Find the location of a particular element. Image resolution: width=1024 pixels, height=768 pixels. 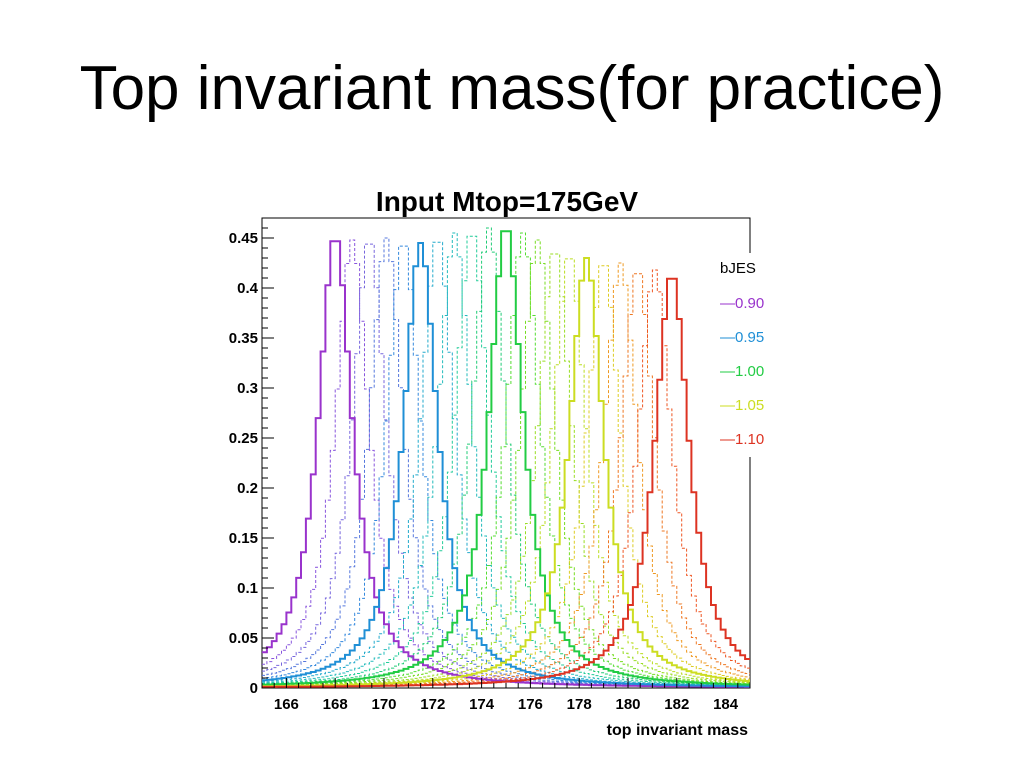

legend-entry-2: —0.95 is located at coordinates (742, 337).